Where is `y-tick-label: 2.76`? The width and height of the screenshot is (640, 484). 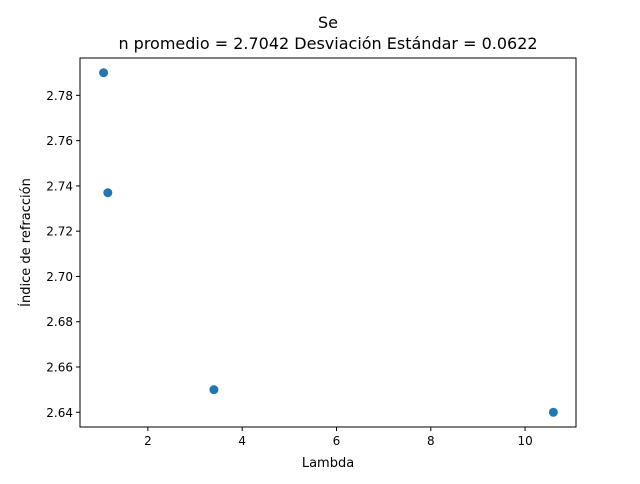 y-tick-label: 2.76 is located at coordinates (59, 141).